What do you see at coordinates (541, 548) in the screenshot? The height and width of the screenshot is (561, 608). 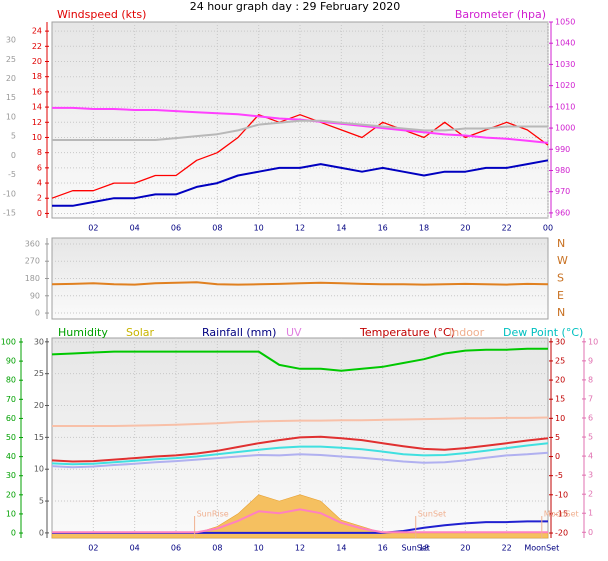 I see `annotation-axis-label: MoonSet` at bounding box center [541, 548].